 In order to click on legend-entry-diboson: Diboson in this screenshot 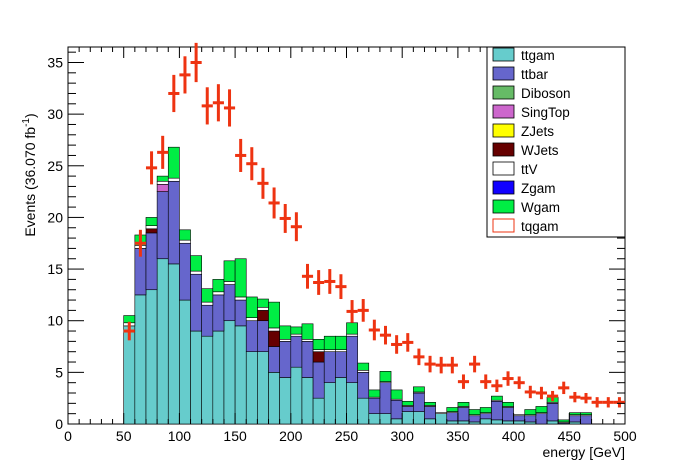, I will do `click(531, 93)`.